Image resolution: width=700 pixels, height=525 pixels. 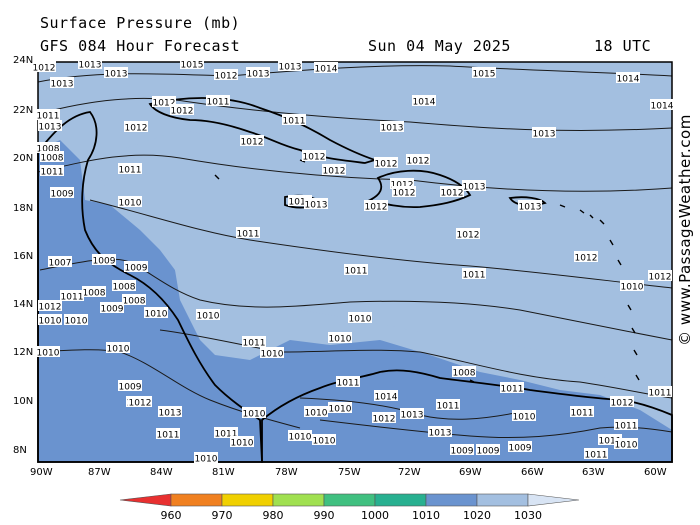 I want to click on lon-tick-label: 81W, so click(x=223, y=472).